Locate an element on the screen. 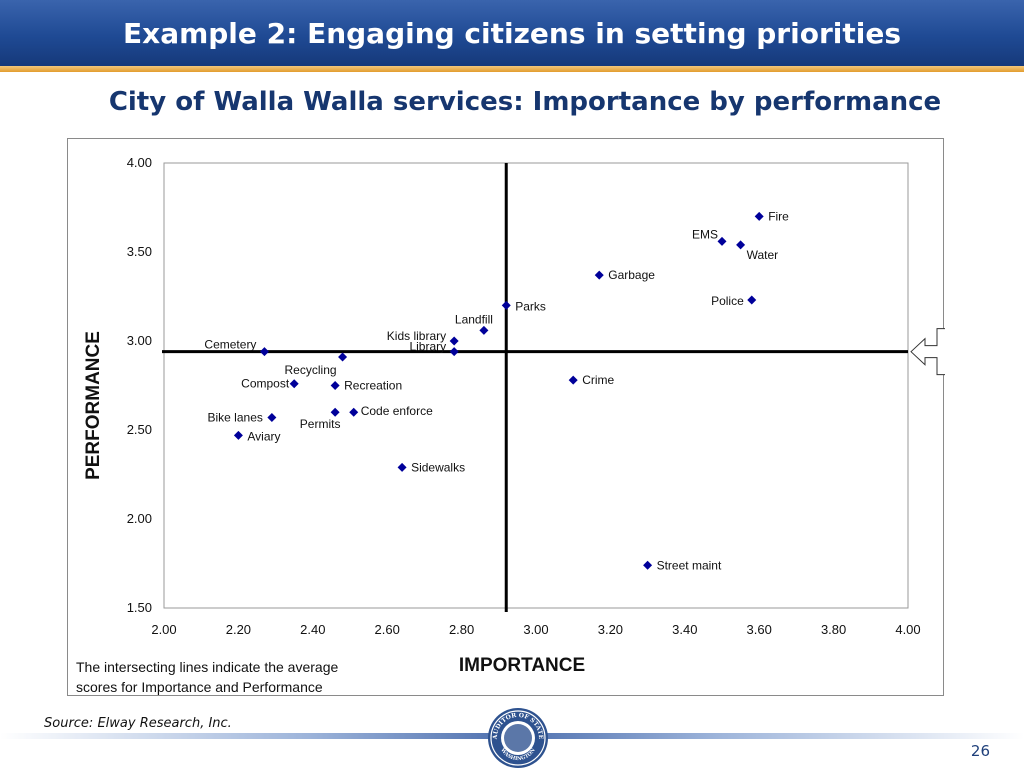 This screenshot has width=1024, height=769. data-point-label: EMS is located at coordinates (705, 234).